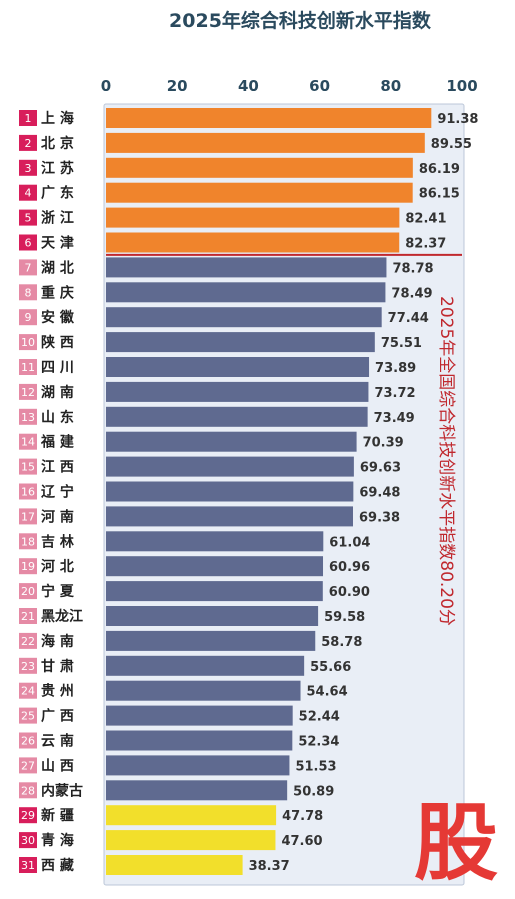 The width and height of the screenshot is (515, 899). I want to click on rank-number: 13, so click(28, 417).